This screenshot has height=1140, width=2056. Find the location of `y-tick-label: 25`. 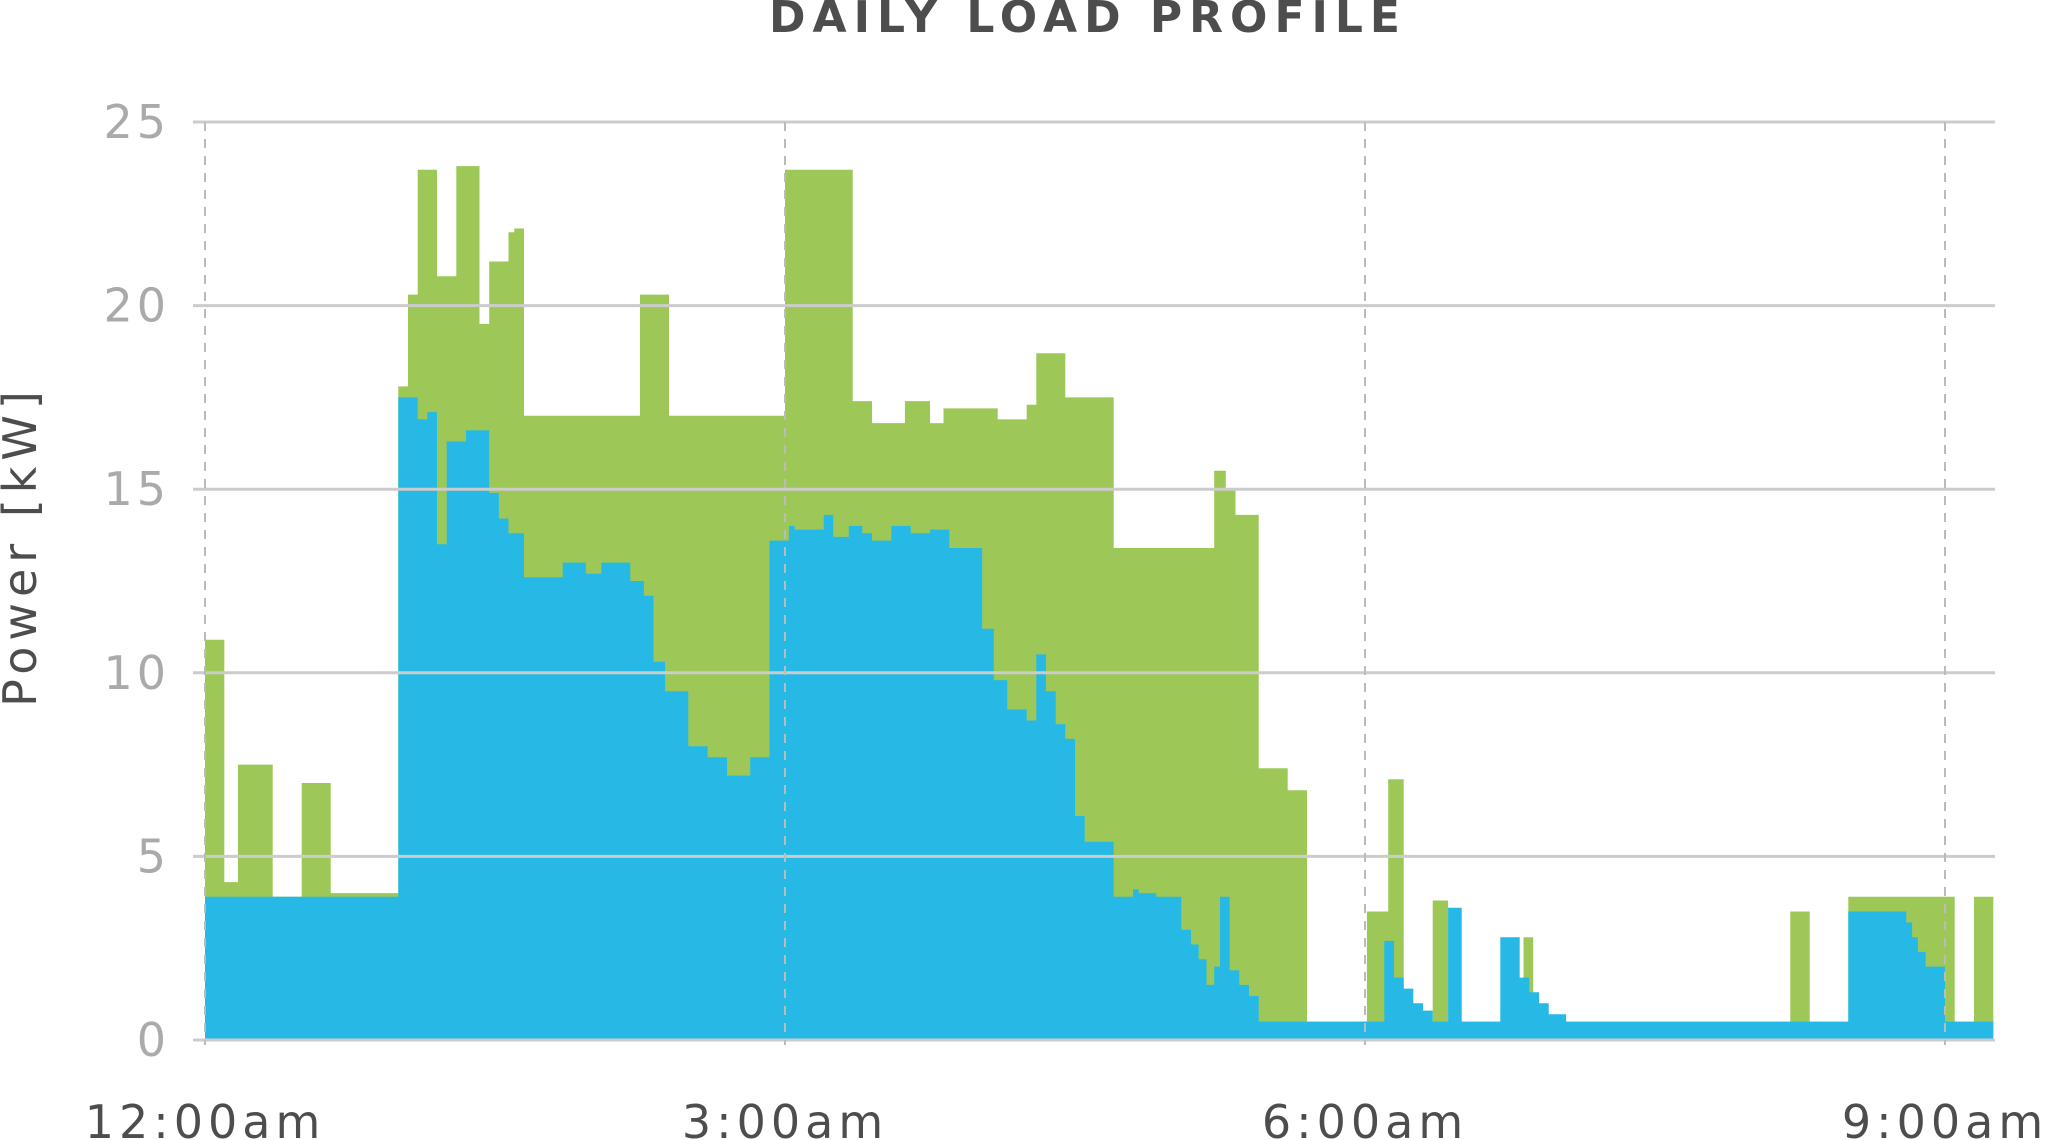

y-tick-label: 25 is located at coordinates (136, 122).